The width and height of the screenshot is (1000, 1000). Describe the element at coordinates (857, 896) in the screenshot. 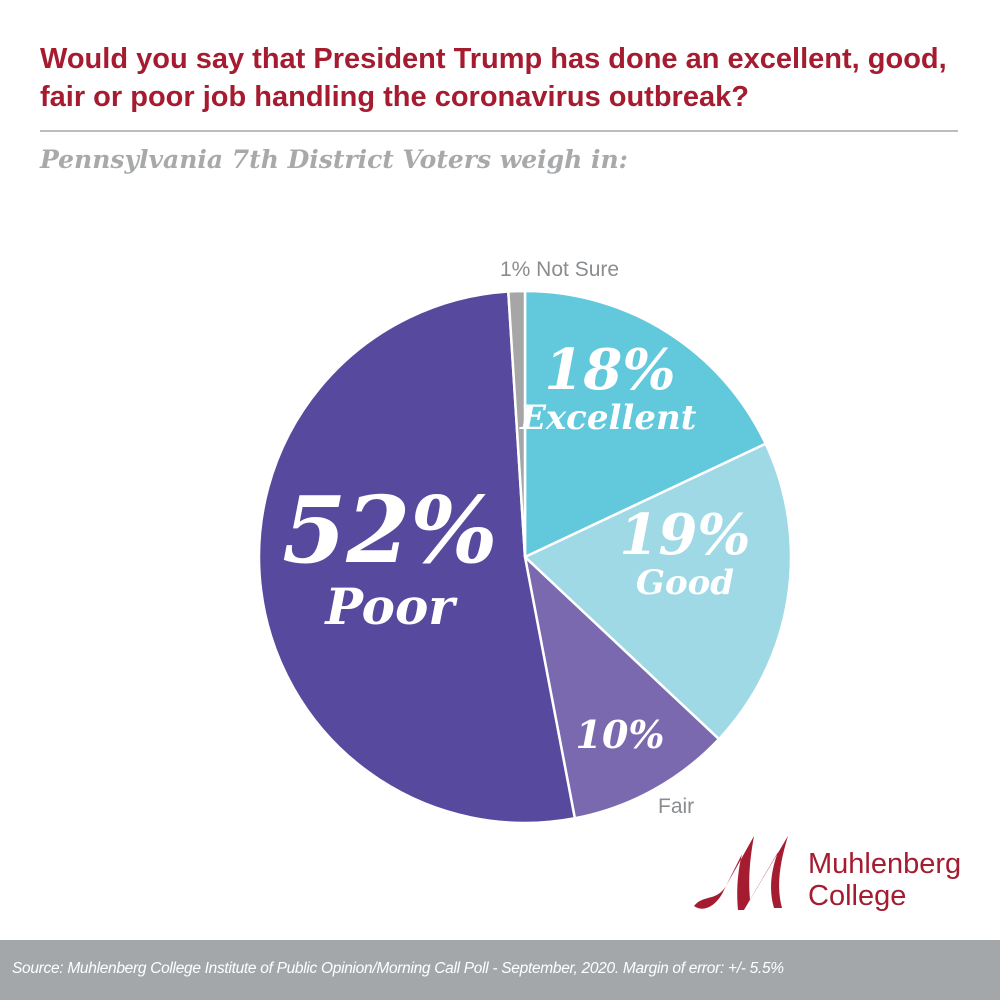

I see `logo-line-2: College` at that location.